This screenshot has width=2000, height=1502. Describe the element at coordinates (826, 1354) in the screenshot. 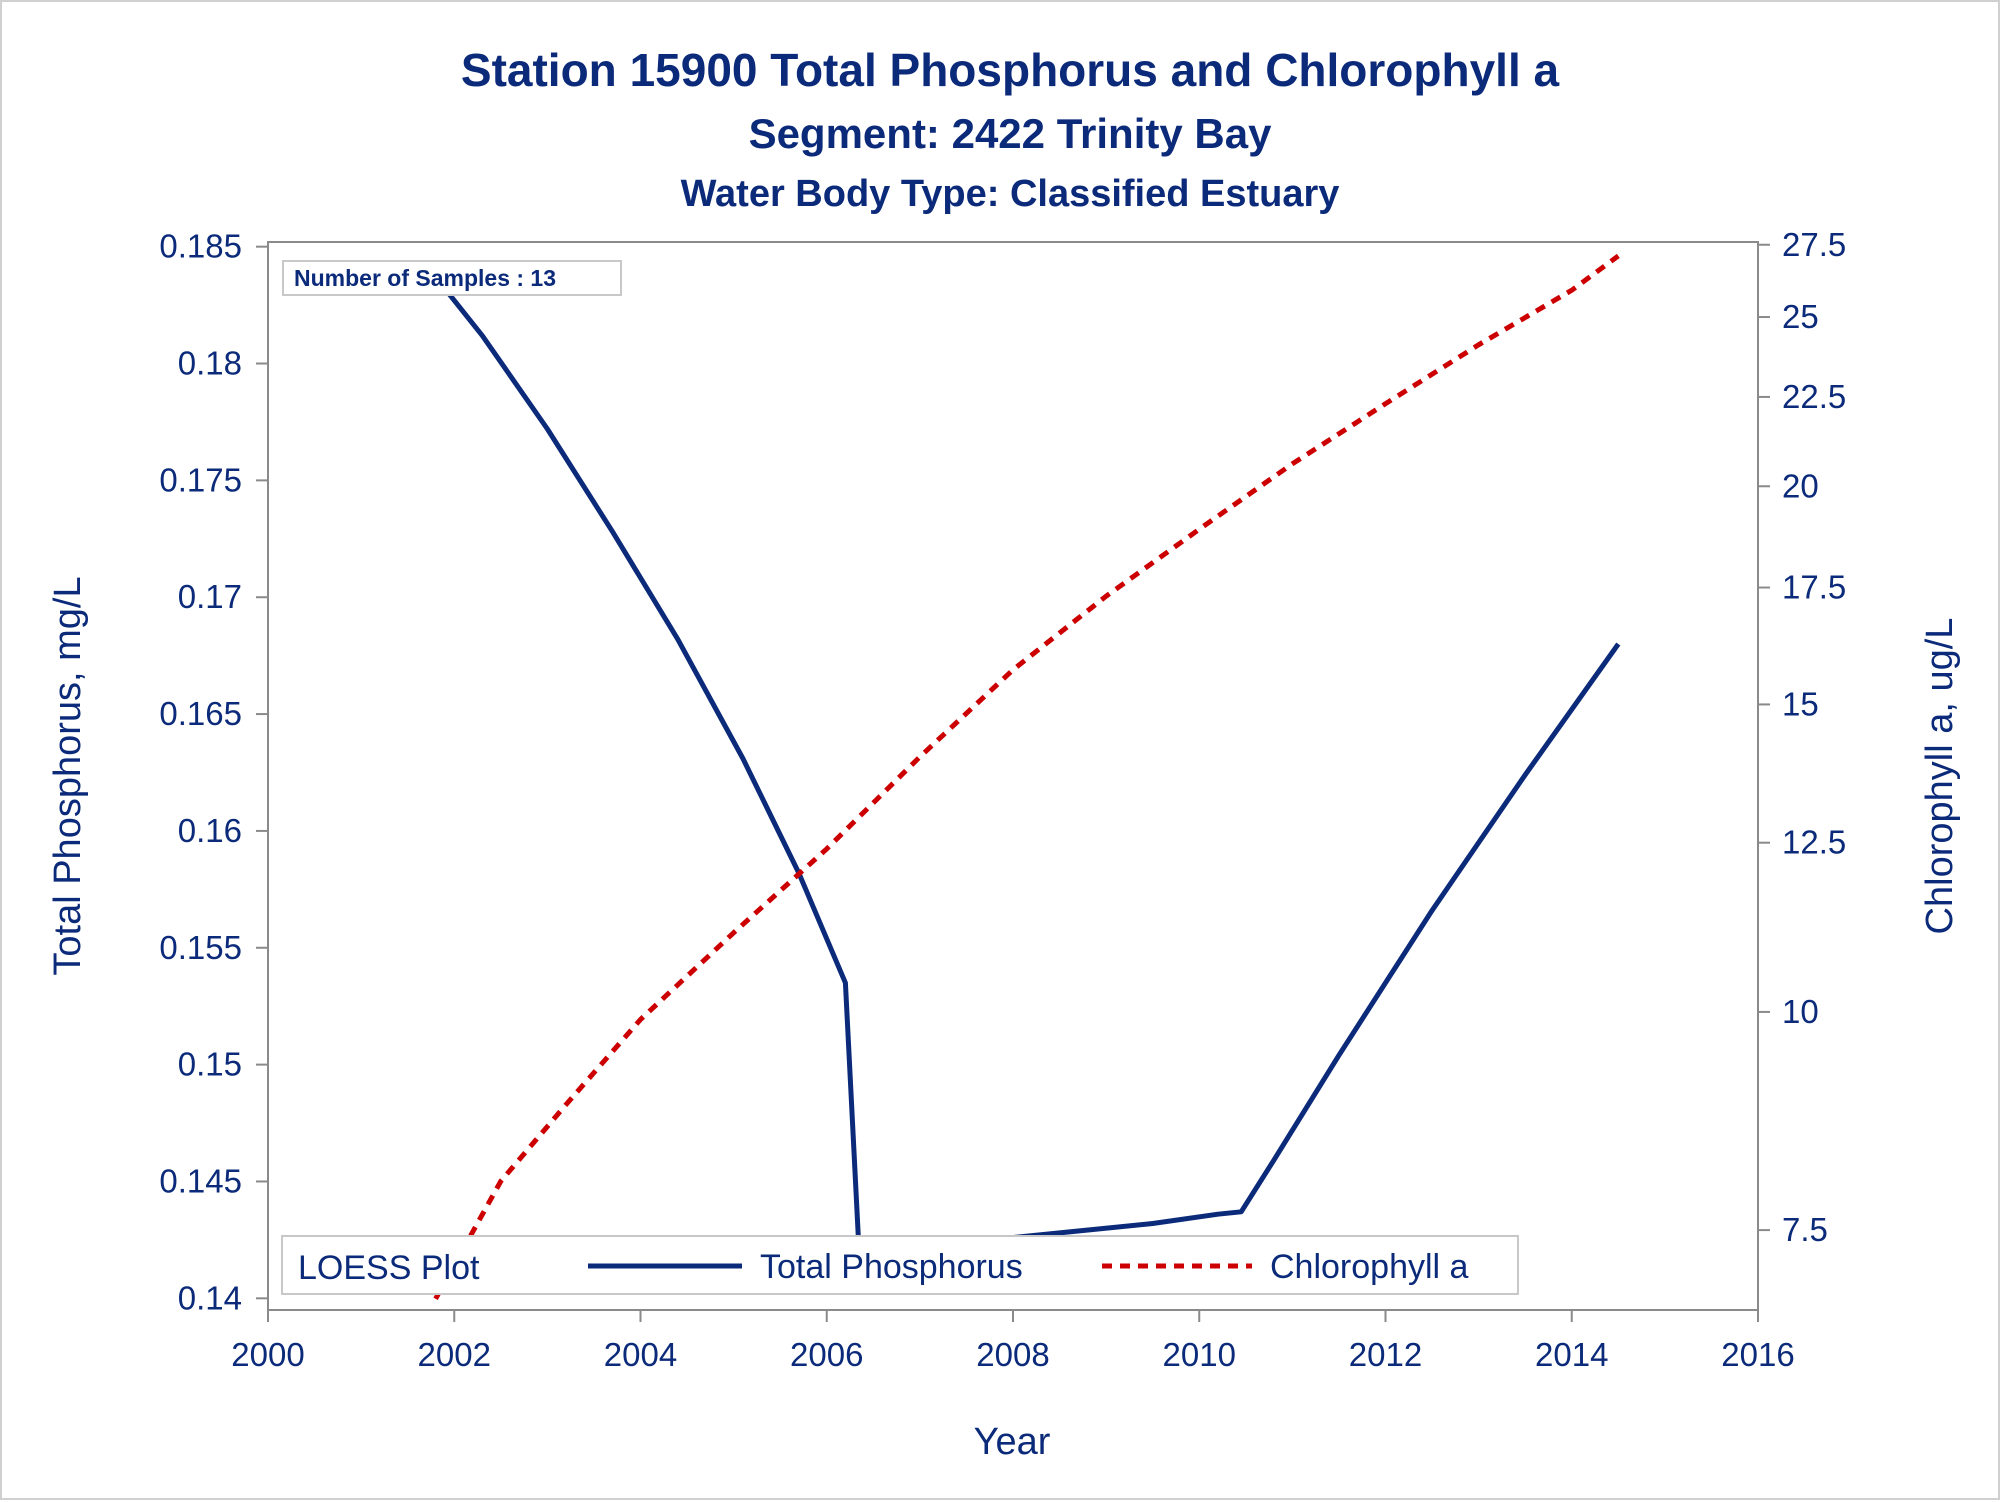

I see `x-tick-label: 2006` at that location.